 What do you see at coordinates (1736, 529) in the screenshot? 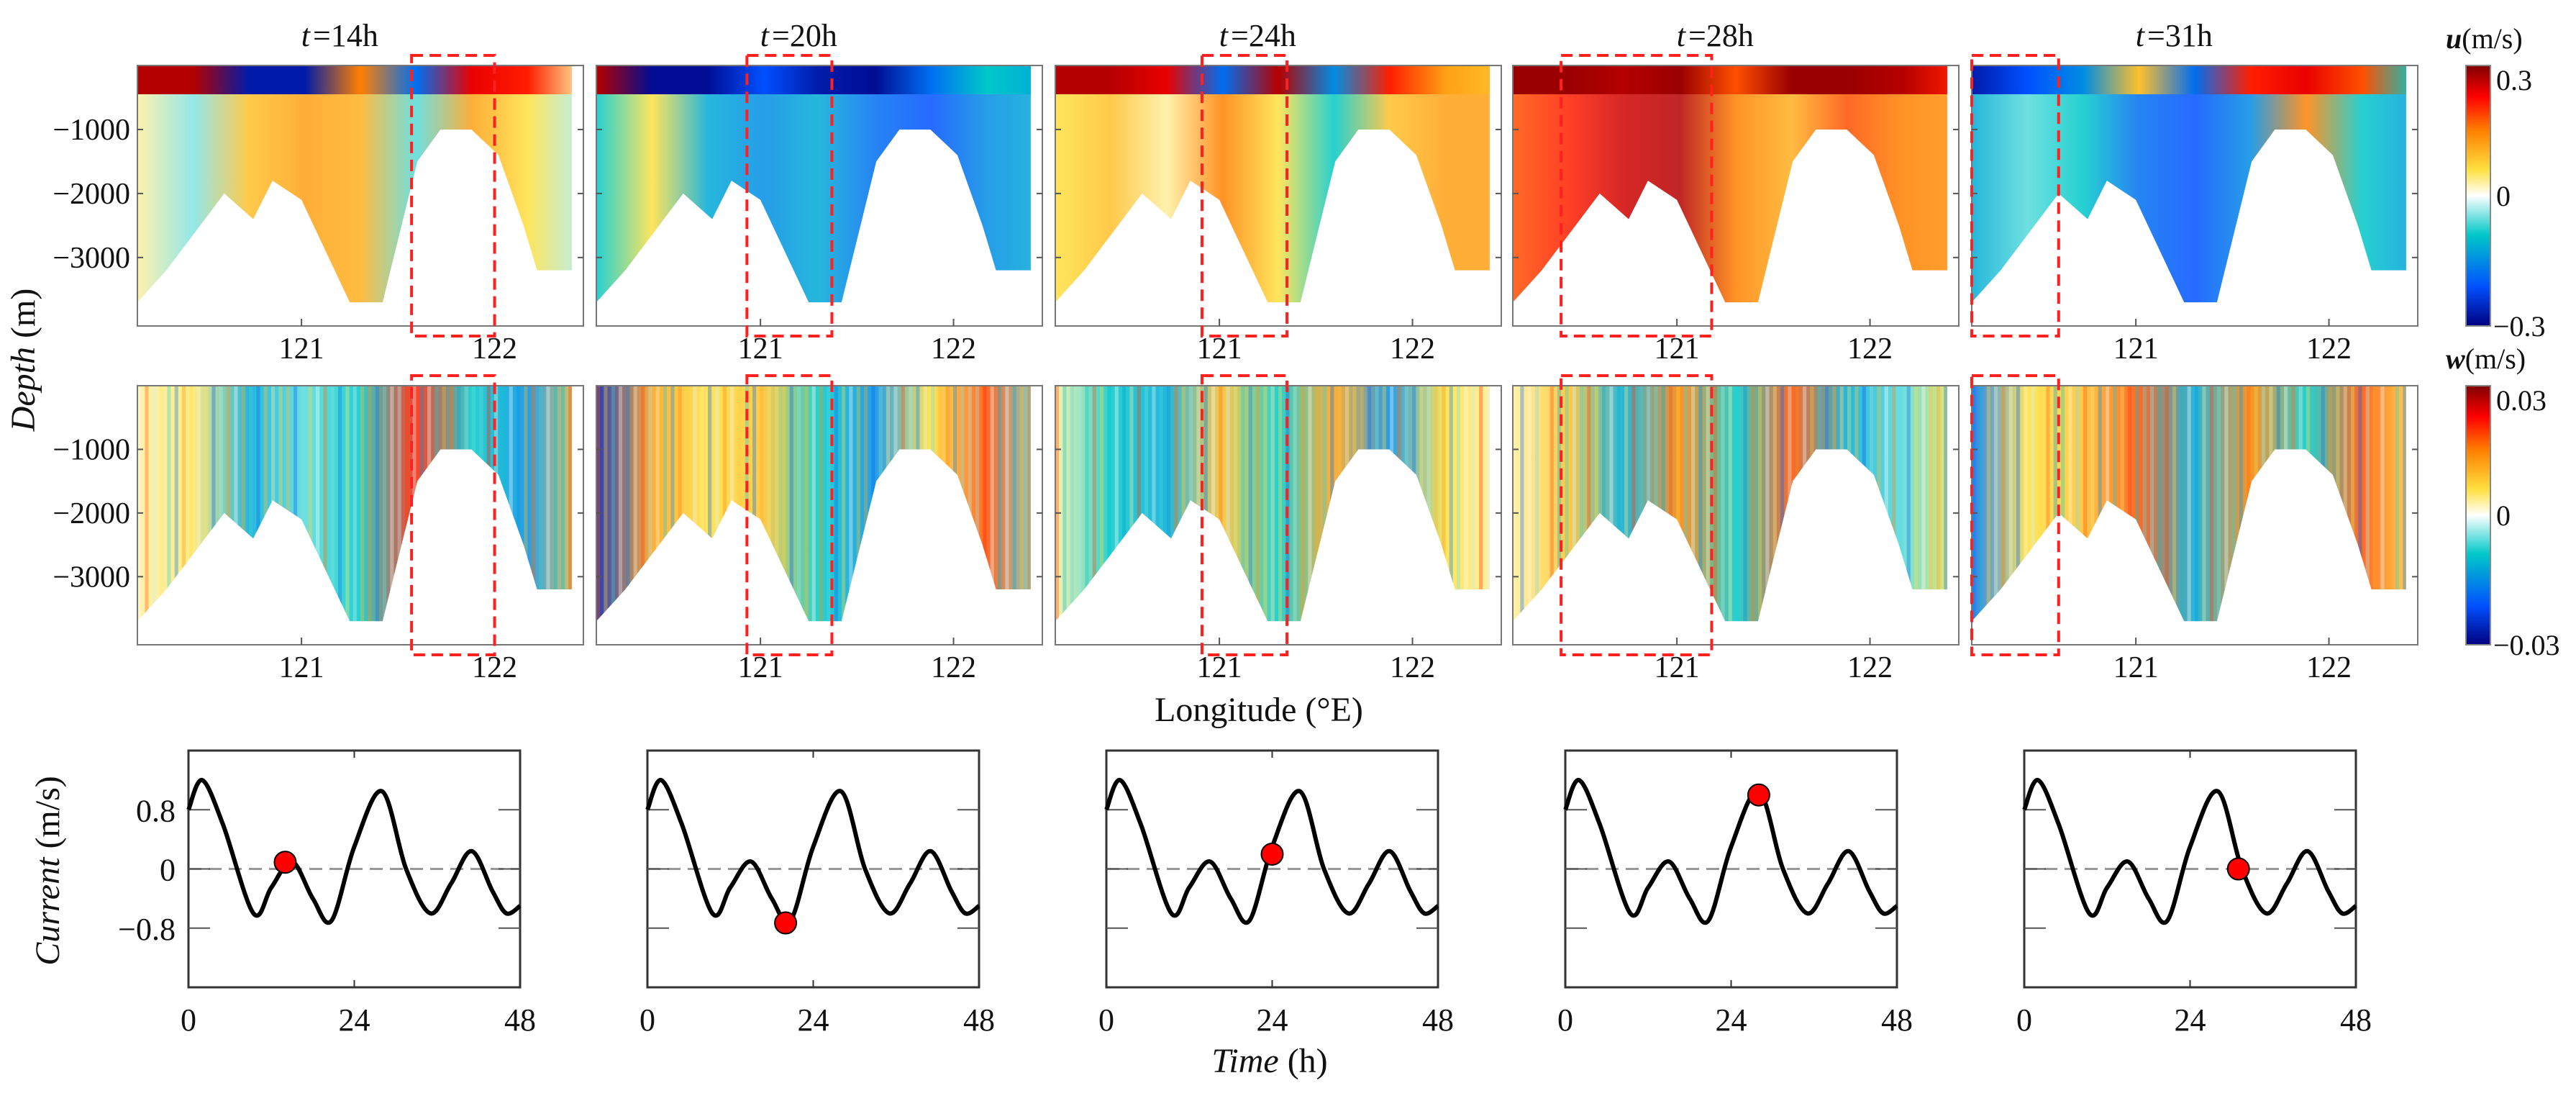
I see `heatmap-w-panel-4: 121 122` at bounding box center [1736, 529].